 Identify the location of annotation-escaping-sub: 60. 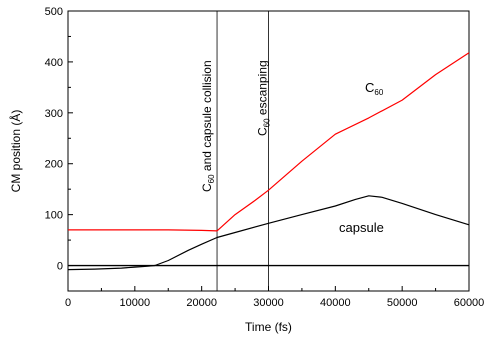
(267, 122).